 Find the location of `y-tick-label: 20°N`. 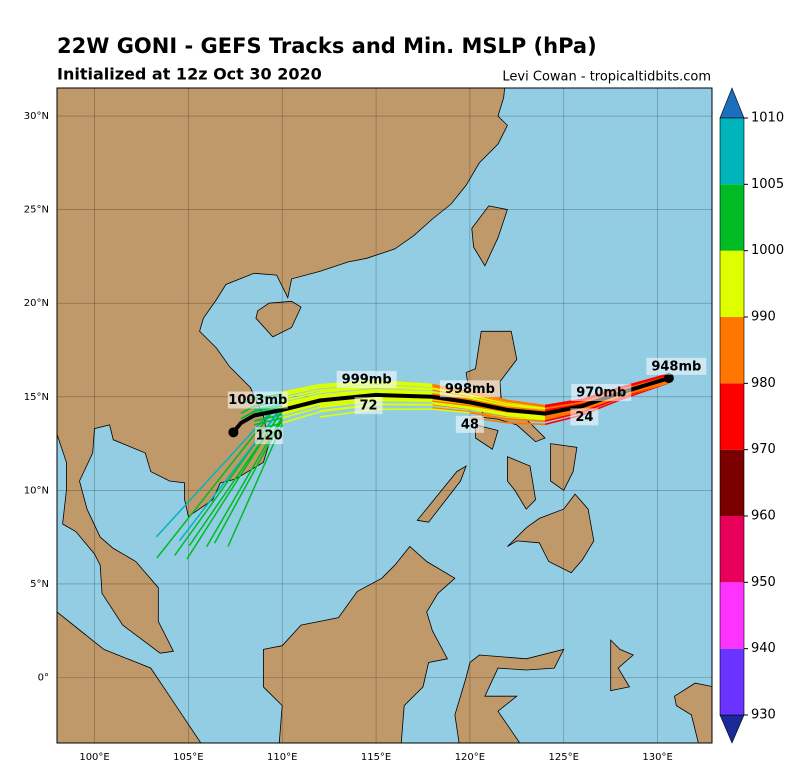

y-tick-label: 20°N is located at coordinates (36, 303).